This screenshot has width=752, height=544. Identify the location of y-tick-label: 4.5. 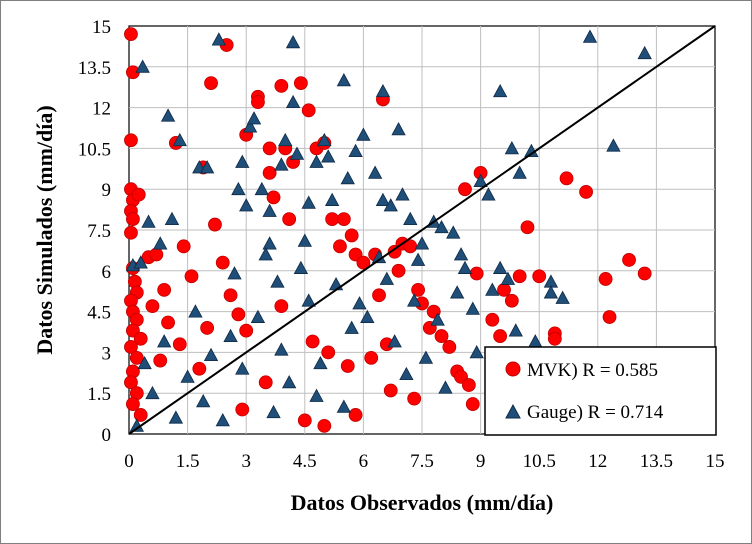
(99, 313).